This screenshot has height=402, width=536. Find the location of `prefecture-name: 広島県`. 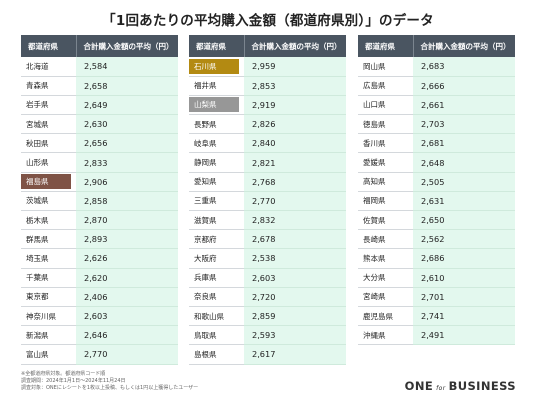

prefecture-name: 広島県 is located at coordinates (374, 86).